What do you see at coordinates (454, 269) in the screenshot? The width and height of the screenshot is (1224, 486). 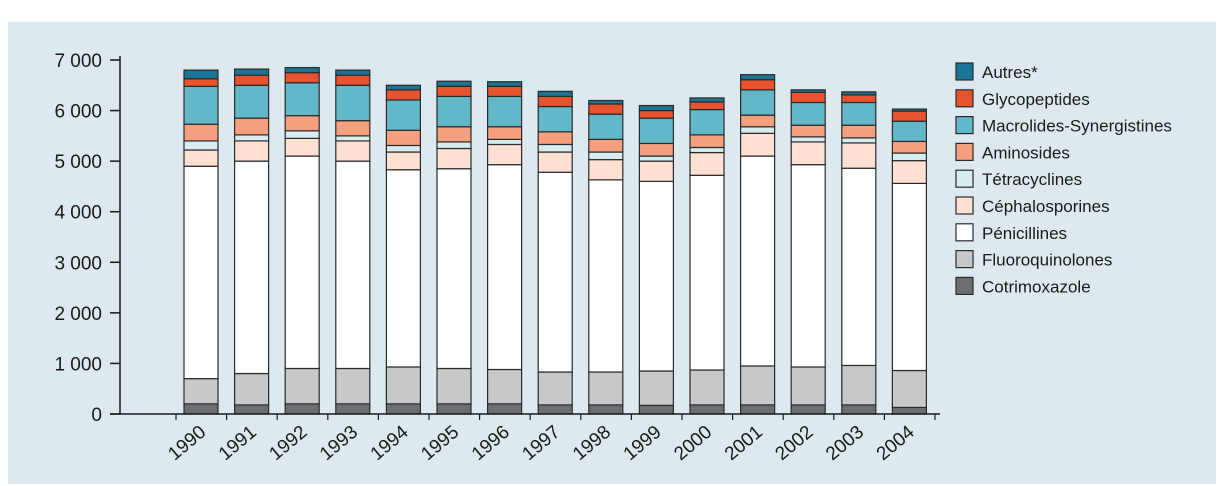 I see `bar-segment-p-nicillines-1995` at bounding box center [454, 269].